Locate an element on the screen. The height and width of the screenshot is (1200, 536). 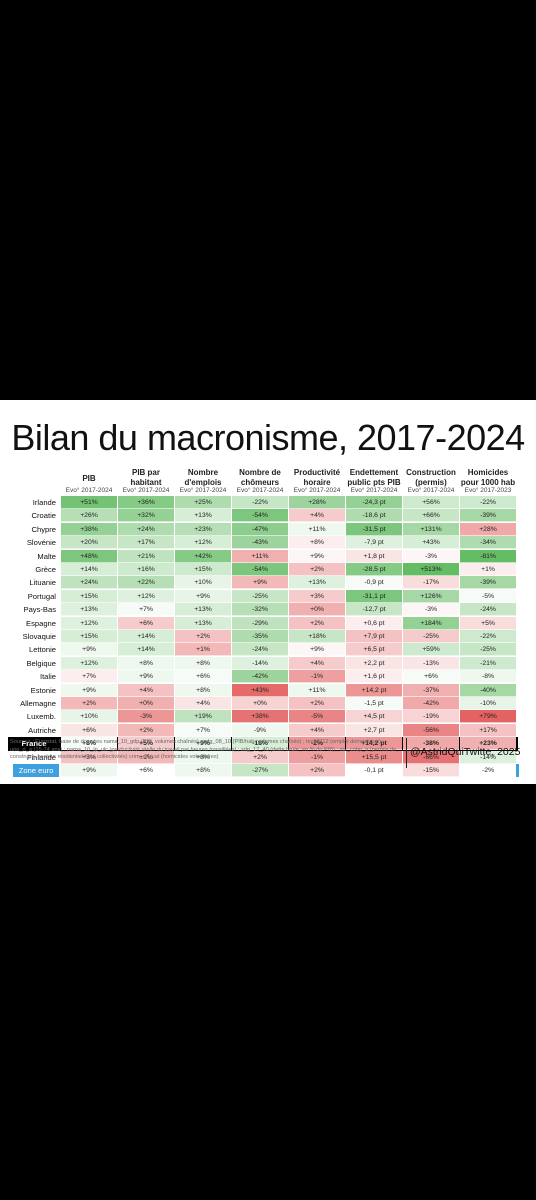
table-cell: -19% is located at coordinates (431, 717).